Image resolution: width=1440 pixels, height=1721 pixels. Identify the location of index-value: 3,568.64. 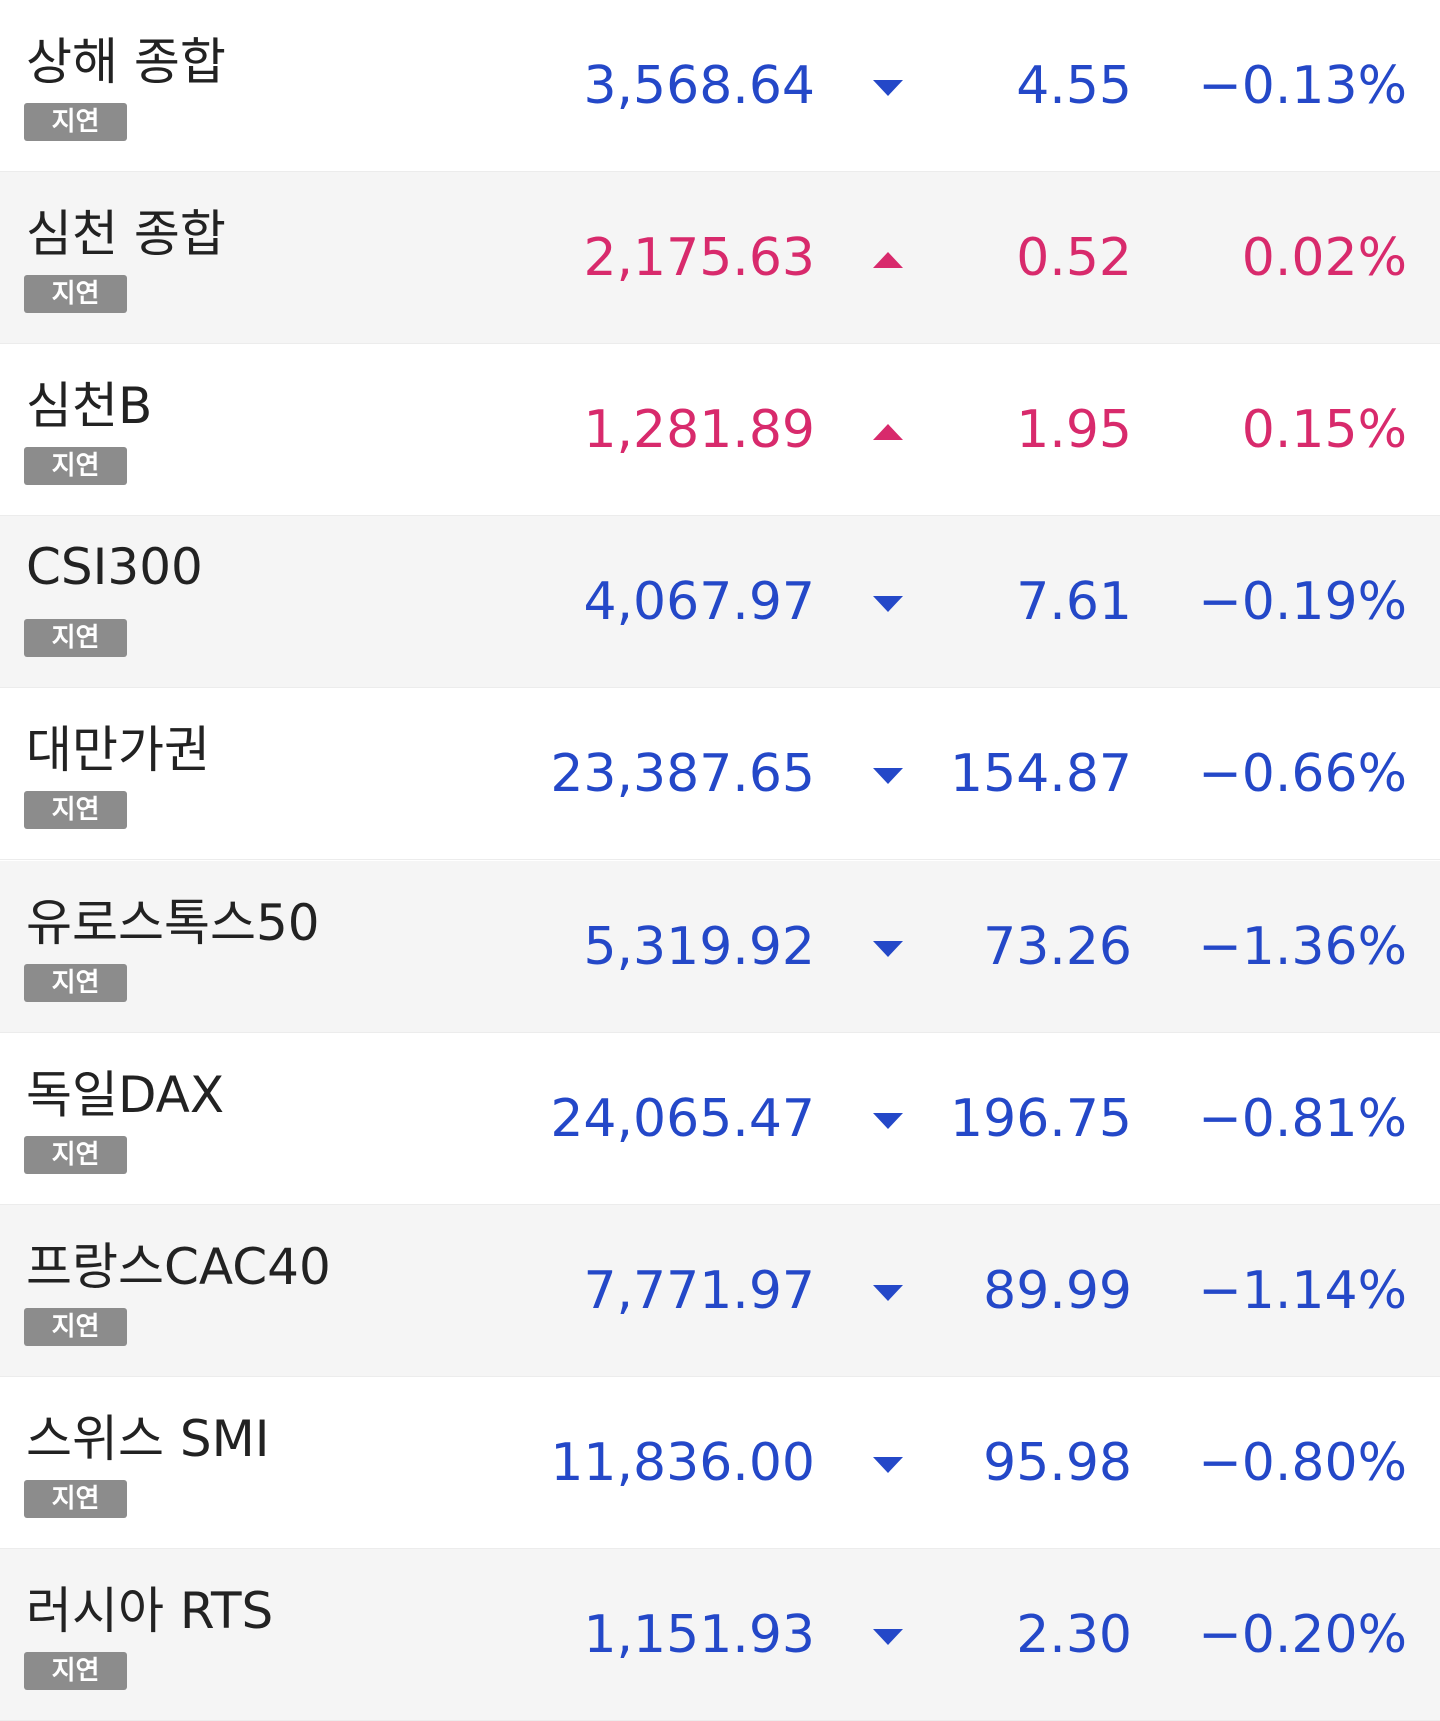
(699, 86).